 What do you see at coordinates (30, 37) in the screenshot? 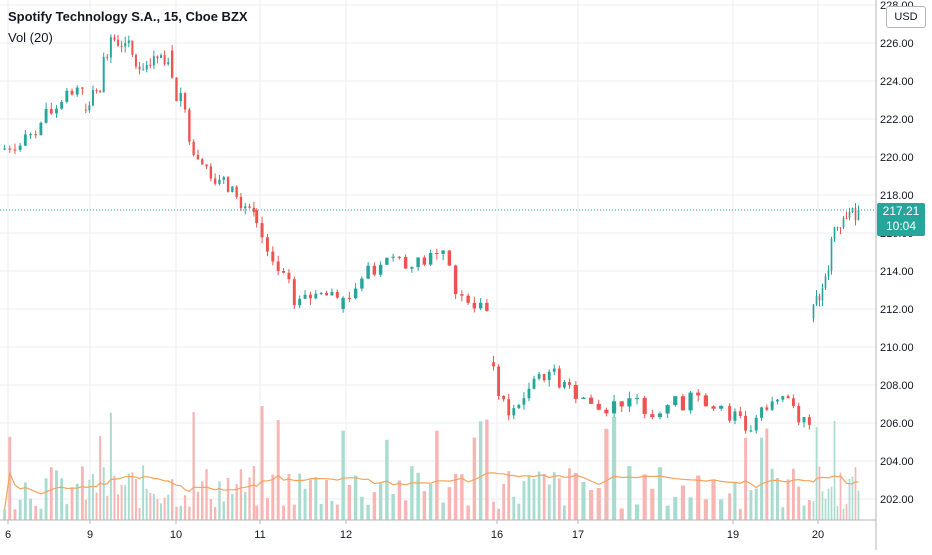
I see `volume-indicator-label: Vol (20)` at bounding box center [30, 37].